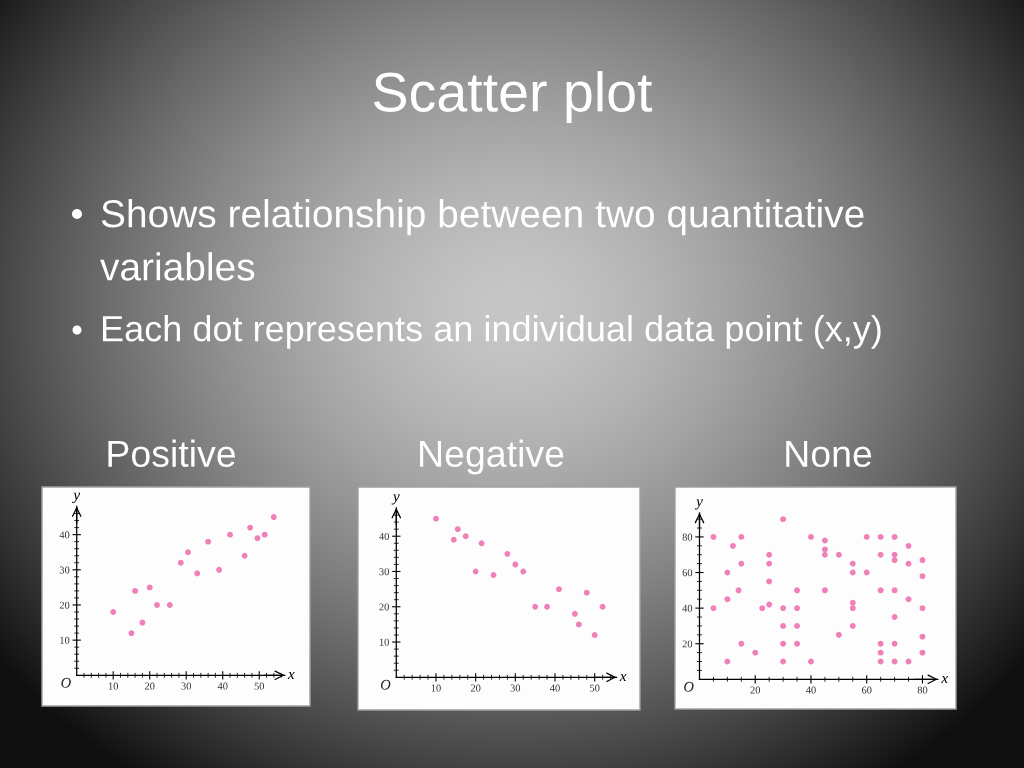 This screenshot has height=768, width=1024. Describe the element at coordinates (829, 454) in the screenshot. I see `chart-title: None` at that location.